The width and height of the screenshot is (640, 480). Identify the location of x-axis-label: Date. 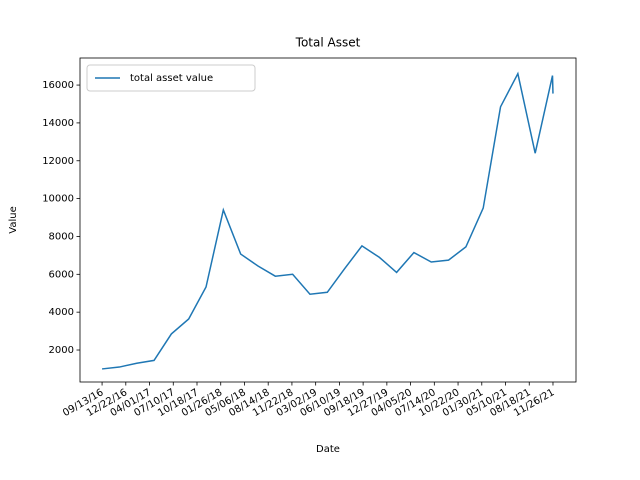
(328, 449).